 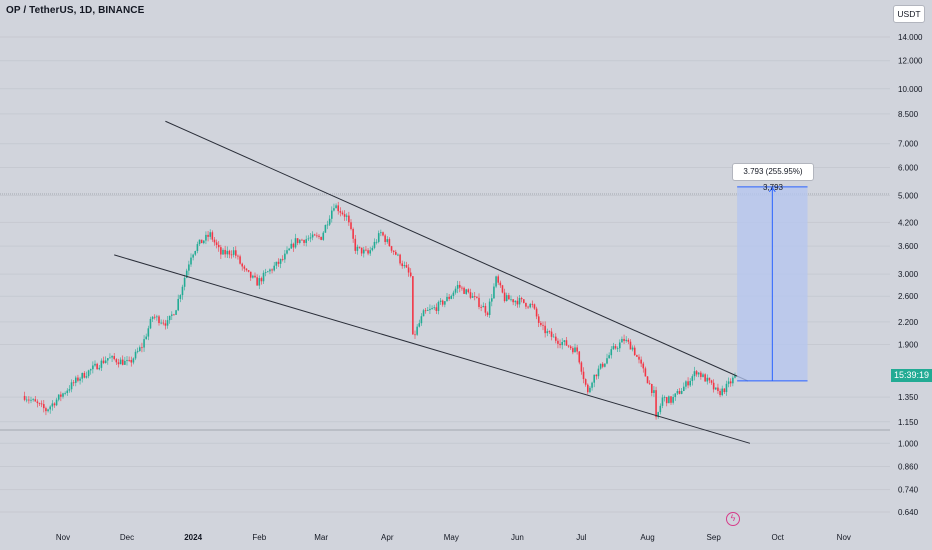 What do you see at coordinates (733, 519) in the screenshot?
I see `lightning-bolt-icon: ϟ` at bounding box center [733, 519].